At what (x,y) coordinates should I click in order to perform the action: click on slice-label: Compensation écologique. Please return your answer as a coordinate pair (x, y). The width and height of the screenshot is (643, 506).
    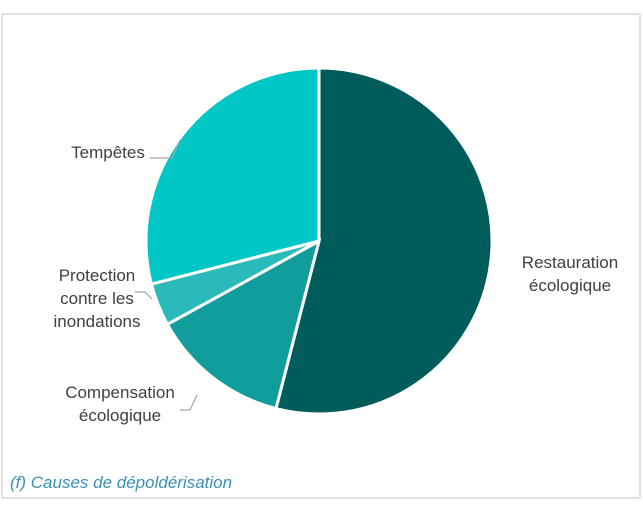
    Looking at the image, I should click on (120, 404).